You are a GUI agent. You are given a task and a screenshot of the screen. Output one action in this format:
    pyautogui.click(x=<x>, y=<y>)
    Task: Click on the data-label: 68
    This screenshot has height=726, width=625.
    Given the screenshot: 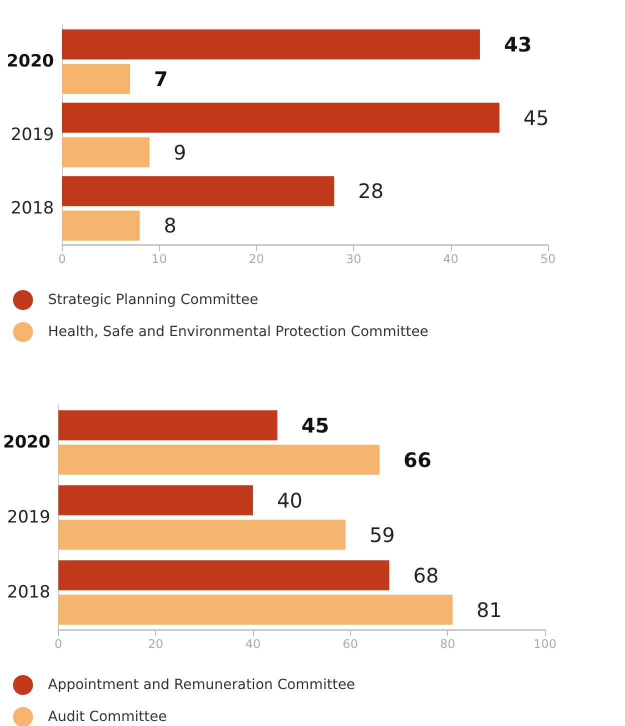 What is the action you would take?
    pyautogui.click(x=426, y=575)
    